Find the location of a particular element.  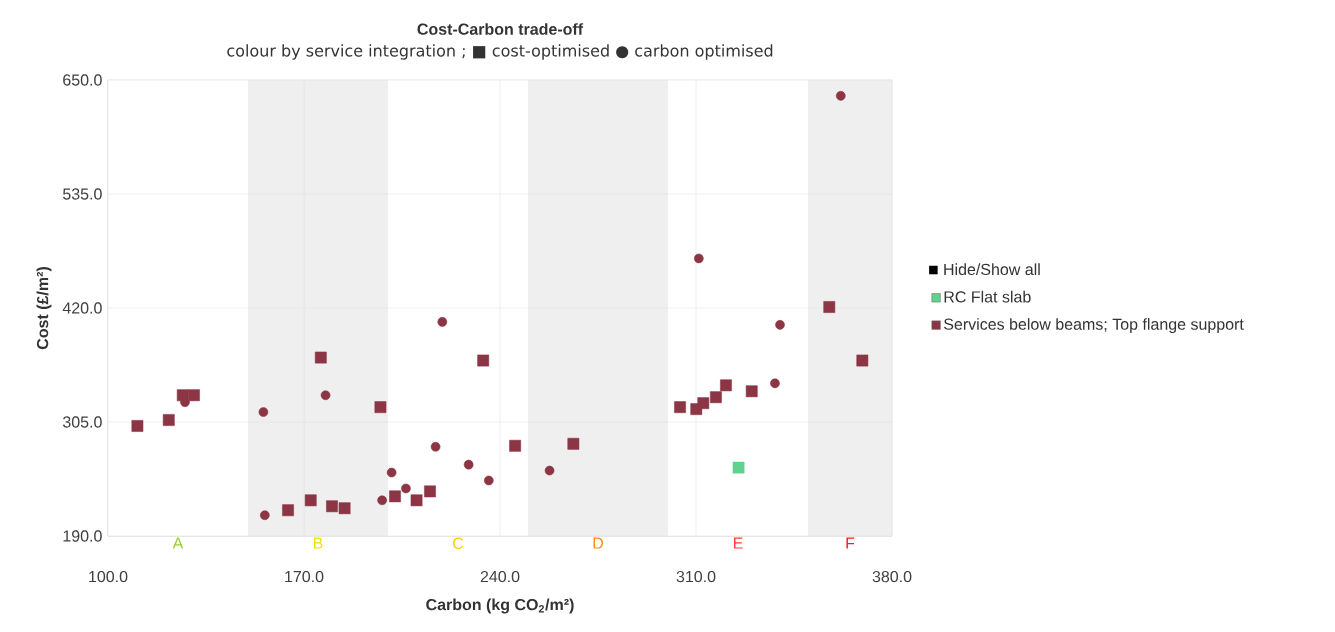

x-tick-label: 380.0 is located at coordinates (892, 576).